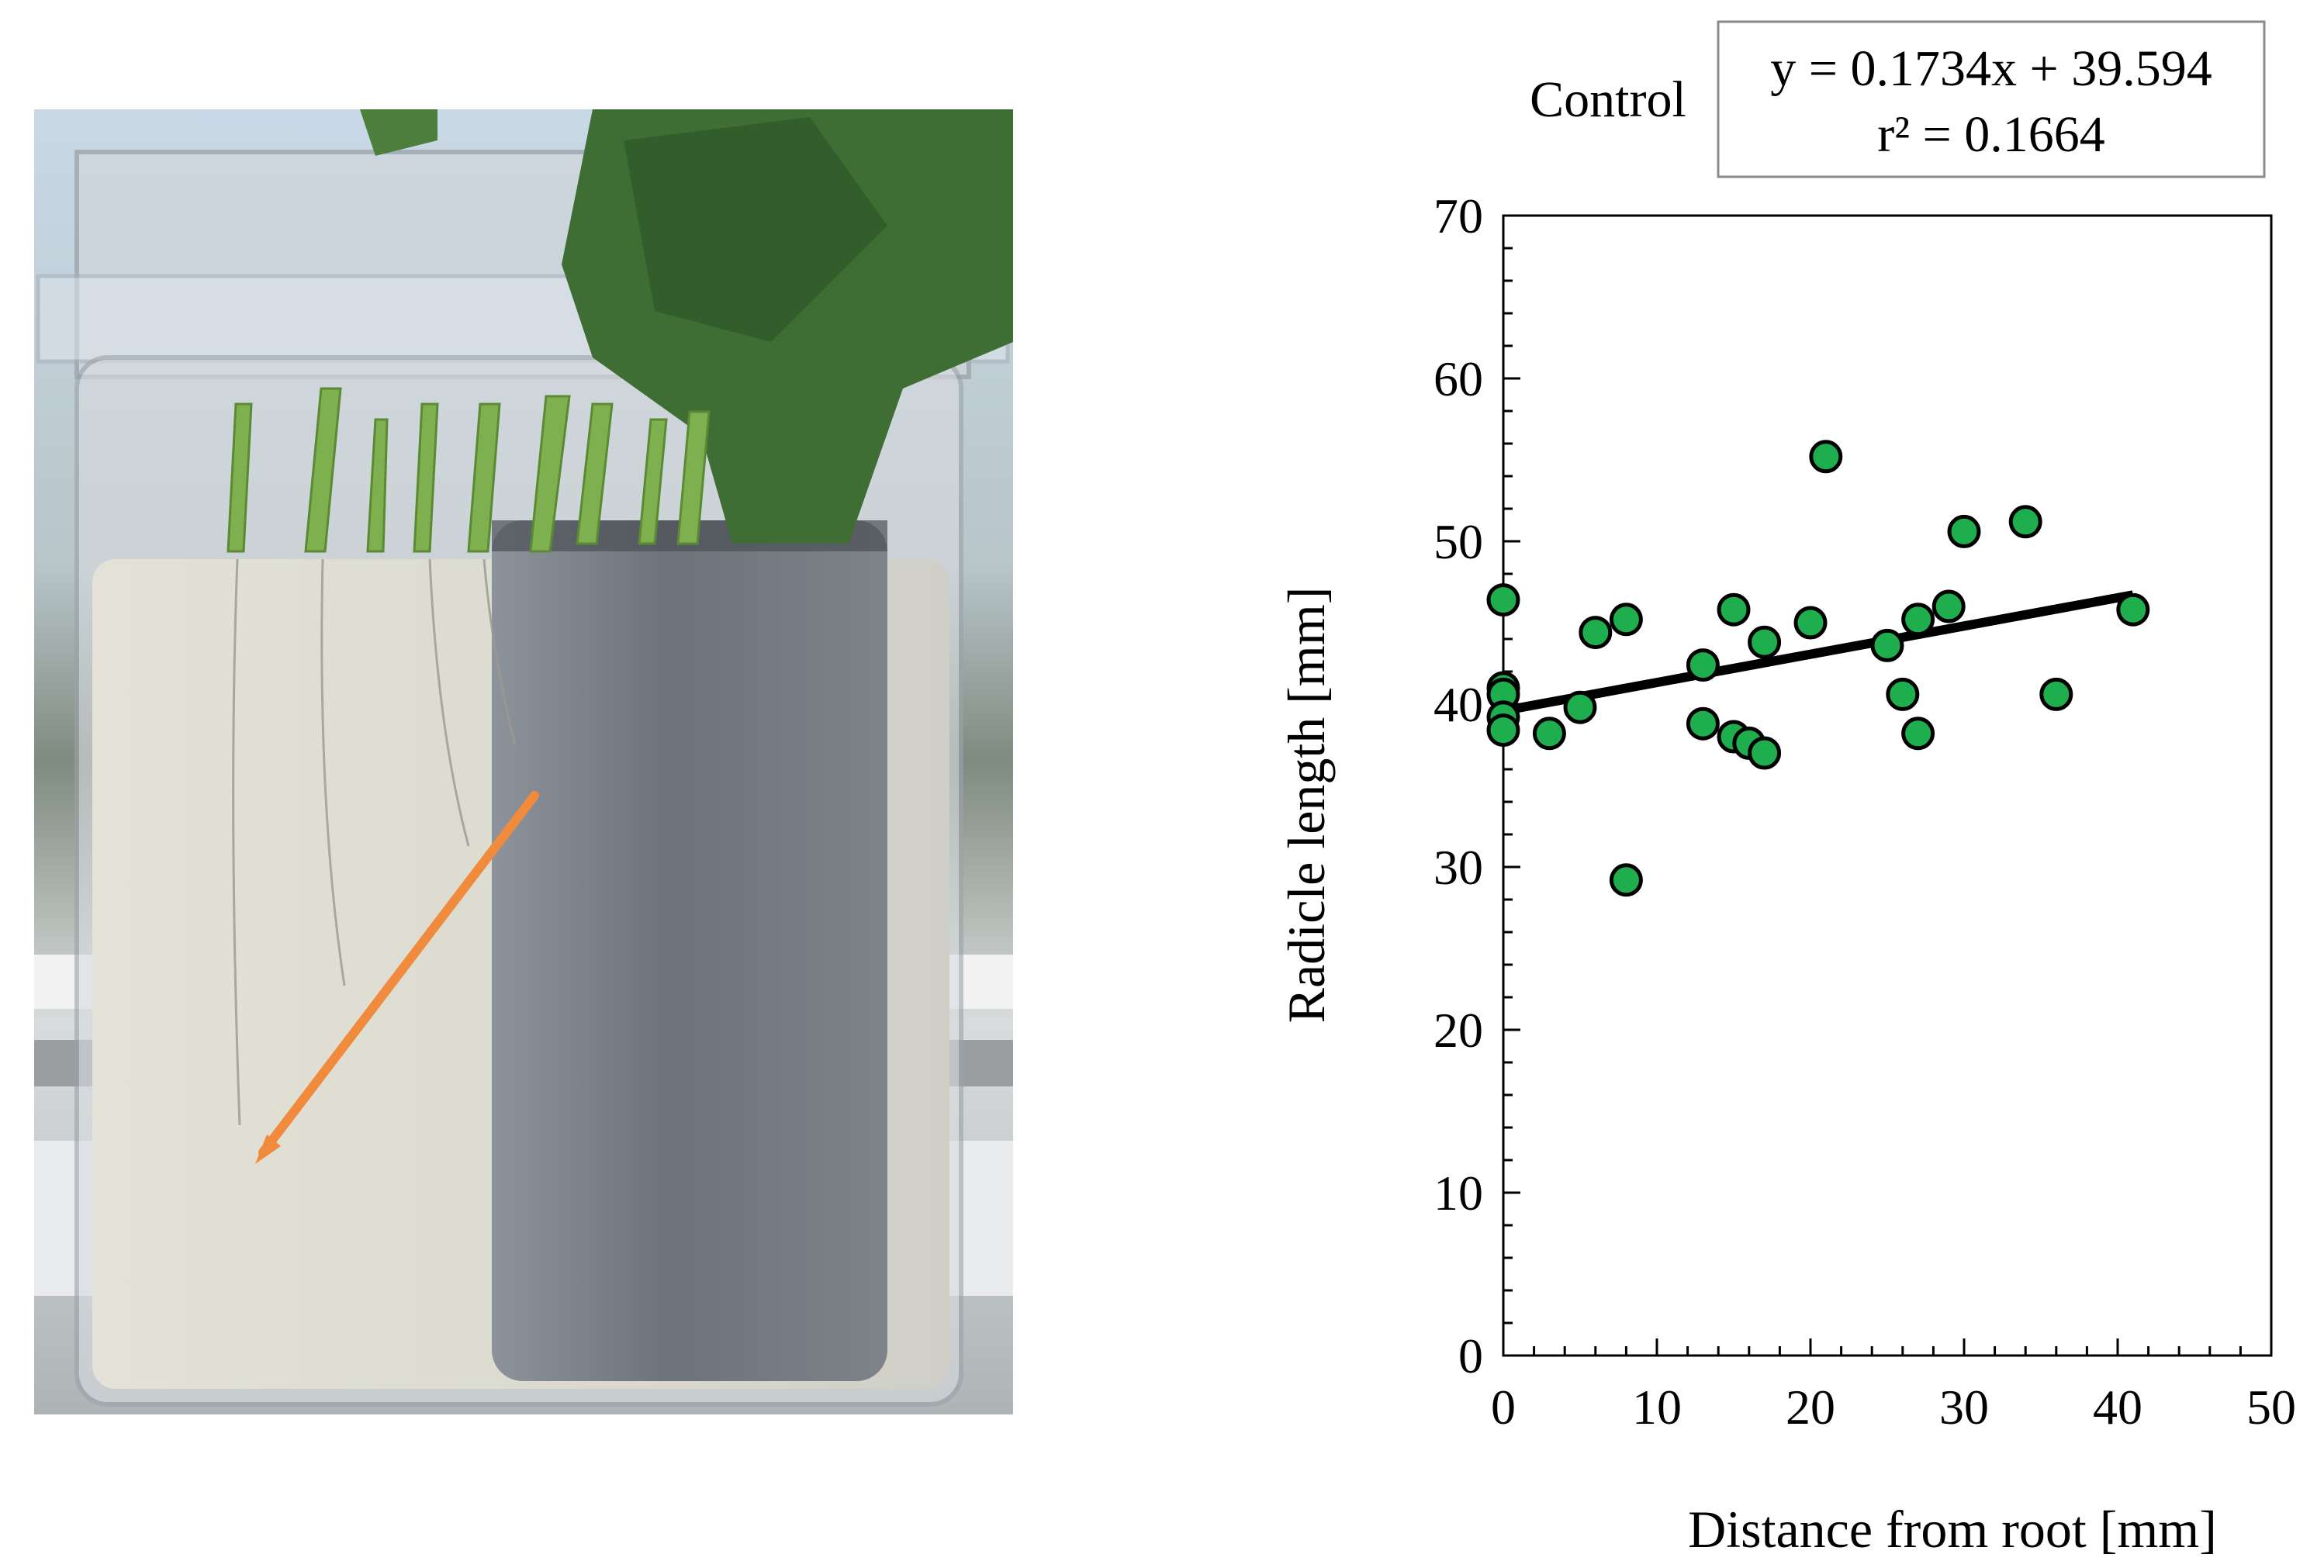 Image resolution: width=2324 pixels, height=1568 pixels. Describe the element at coordinates (1953, 1529) in the screenshot. I see `x-axis-title: Distance from root [mm]` at that location.